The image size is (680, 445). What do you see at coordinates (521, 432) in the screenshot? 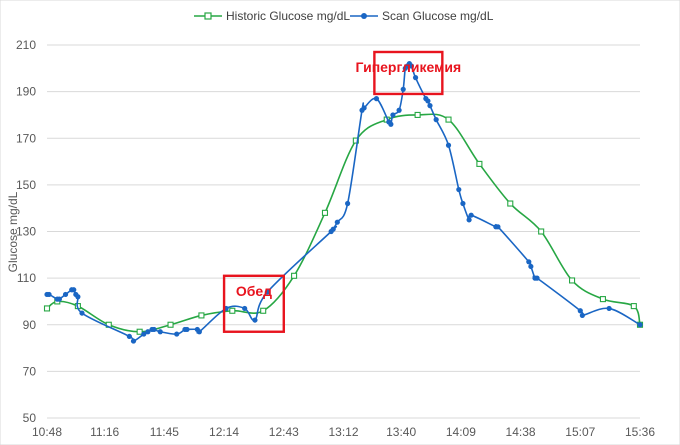
I see `x-tick-label: 14:38` at bounding box center [521, 432].